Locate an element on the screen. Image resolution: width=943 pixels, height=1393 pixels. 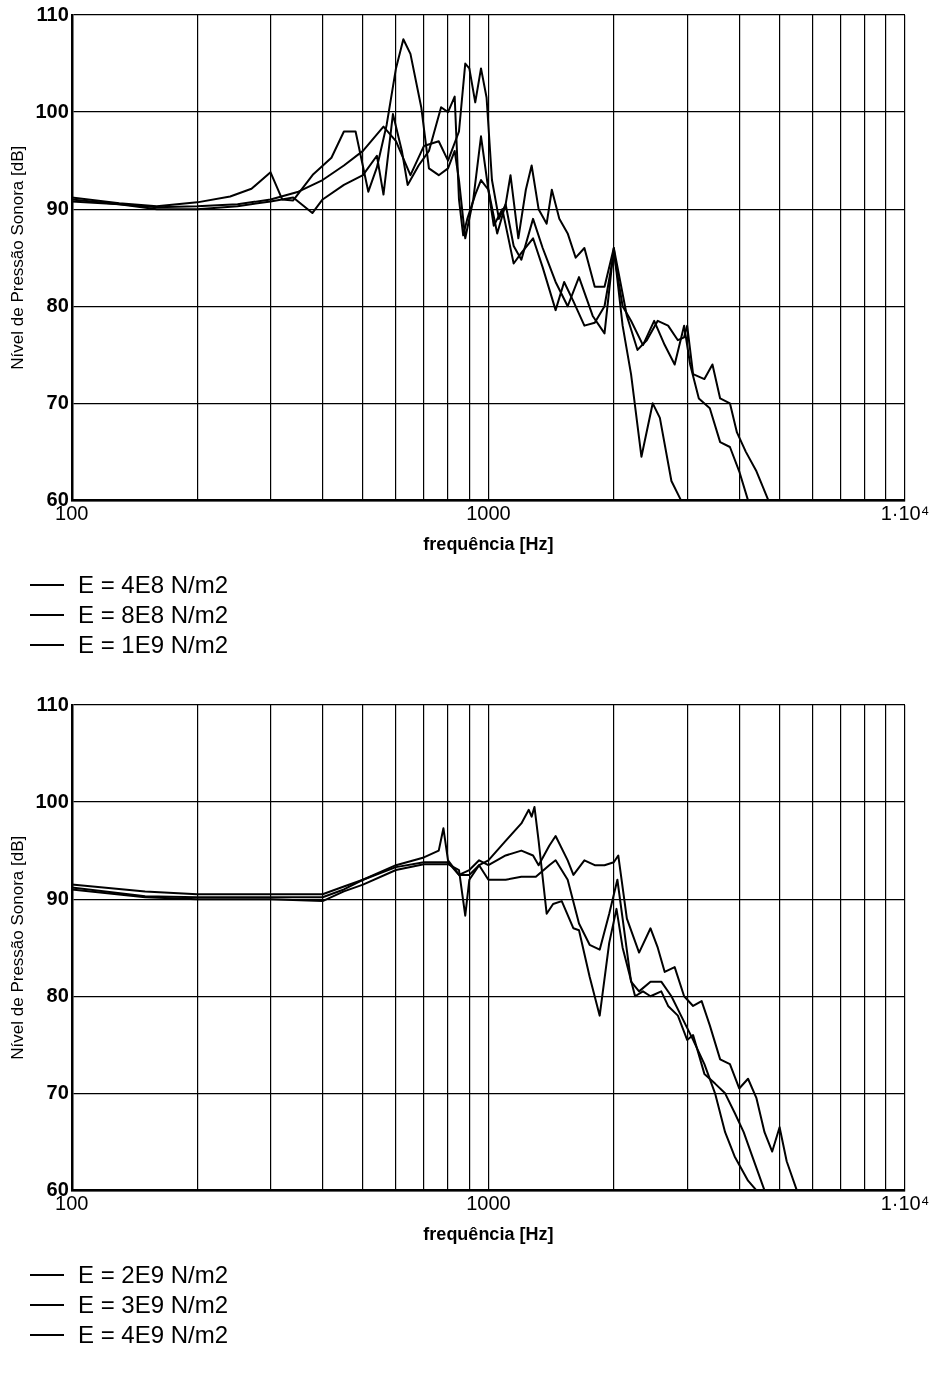
legend-label: E = 4E8 N/m2 is located at coordinates (153, 585).